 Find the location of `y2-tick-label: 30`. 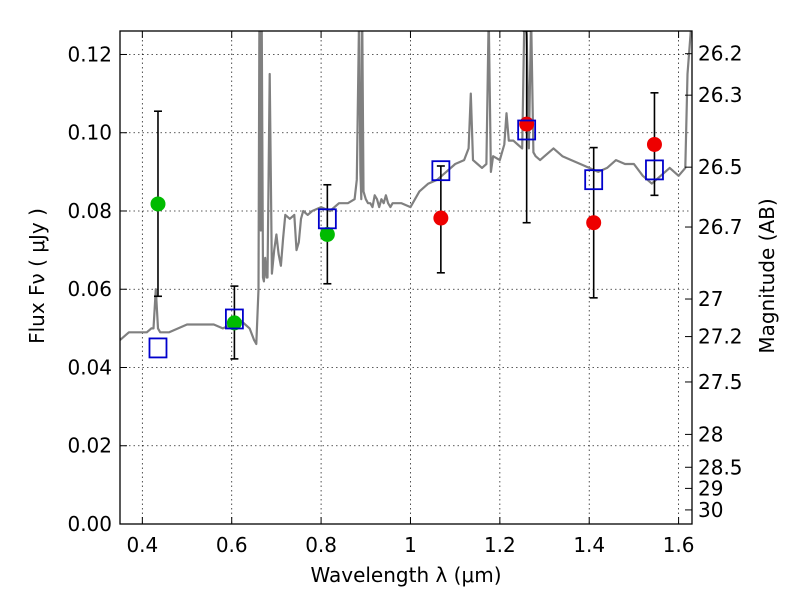

y2-tick-label: 30 is located at coordinates (710, 510).